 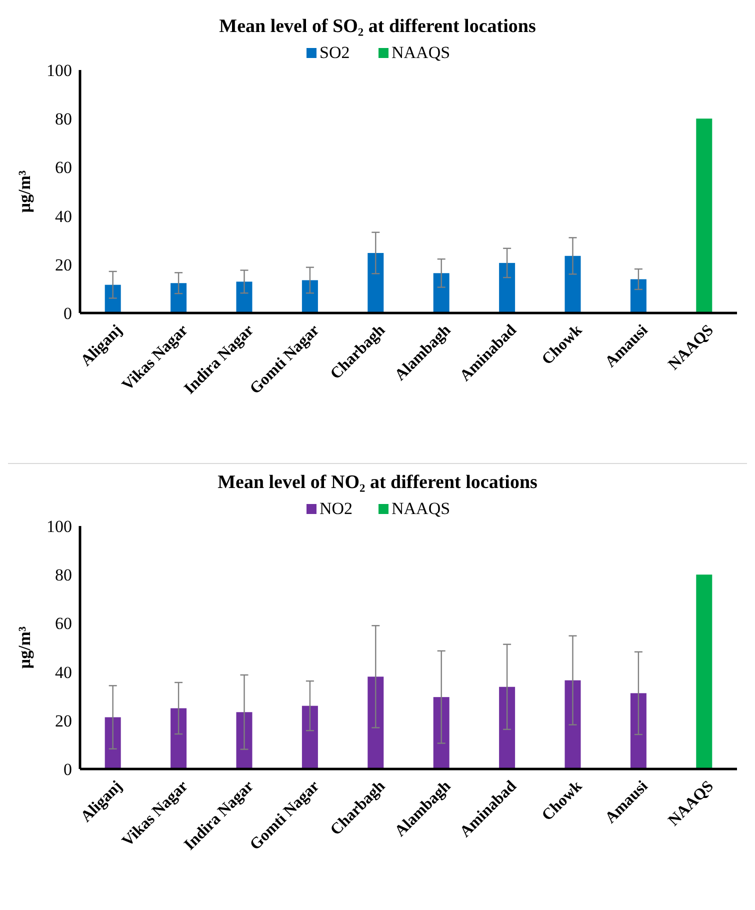 I want to click on chart-title: Mean level of NO₂ at different locations, so click(x=378, y=482).